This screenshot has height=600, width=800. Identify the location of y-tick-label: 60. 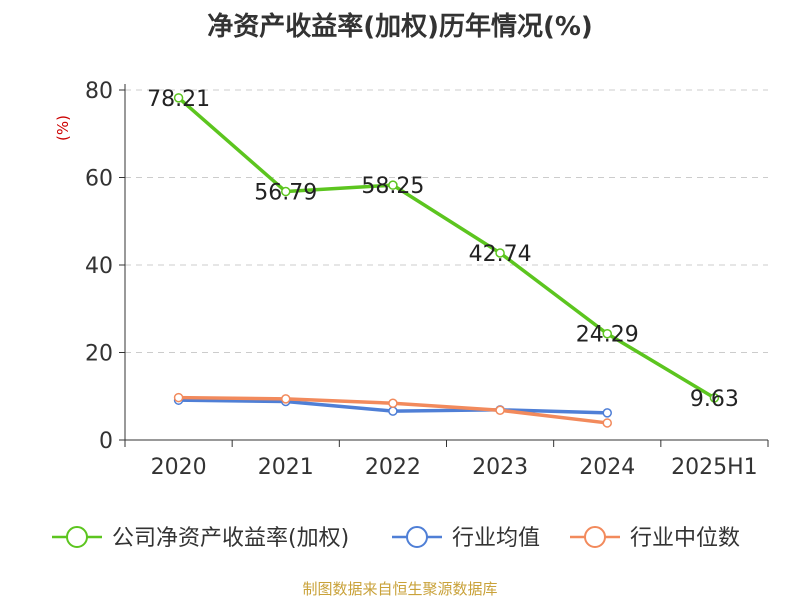
(99, 179).